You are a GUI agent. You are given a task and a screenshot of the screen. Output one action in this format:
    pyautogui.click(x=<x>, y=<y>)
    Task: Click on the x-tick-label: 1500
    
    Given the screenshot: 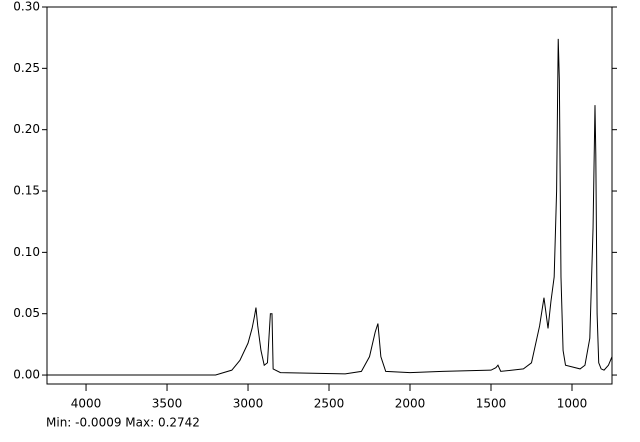 What is the action you would take?
    pyautogui.click(x=491, y=404)
    